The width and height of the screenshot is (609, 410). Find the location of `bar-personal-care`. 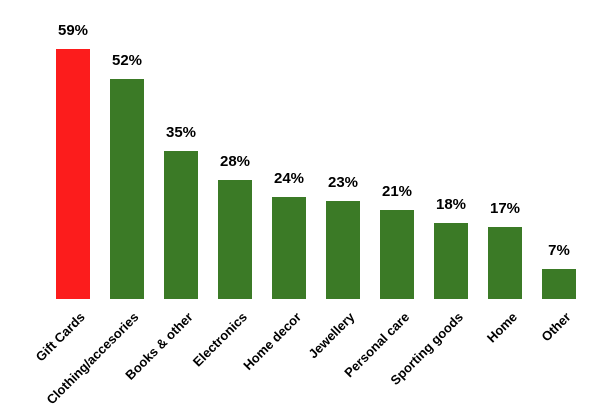

bar-personal-care is located at coordinates (397, 254).